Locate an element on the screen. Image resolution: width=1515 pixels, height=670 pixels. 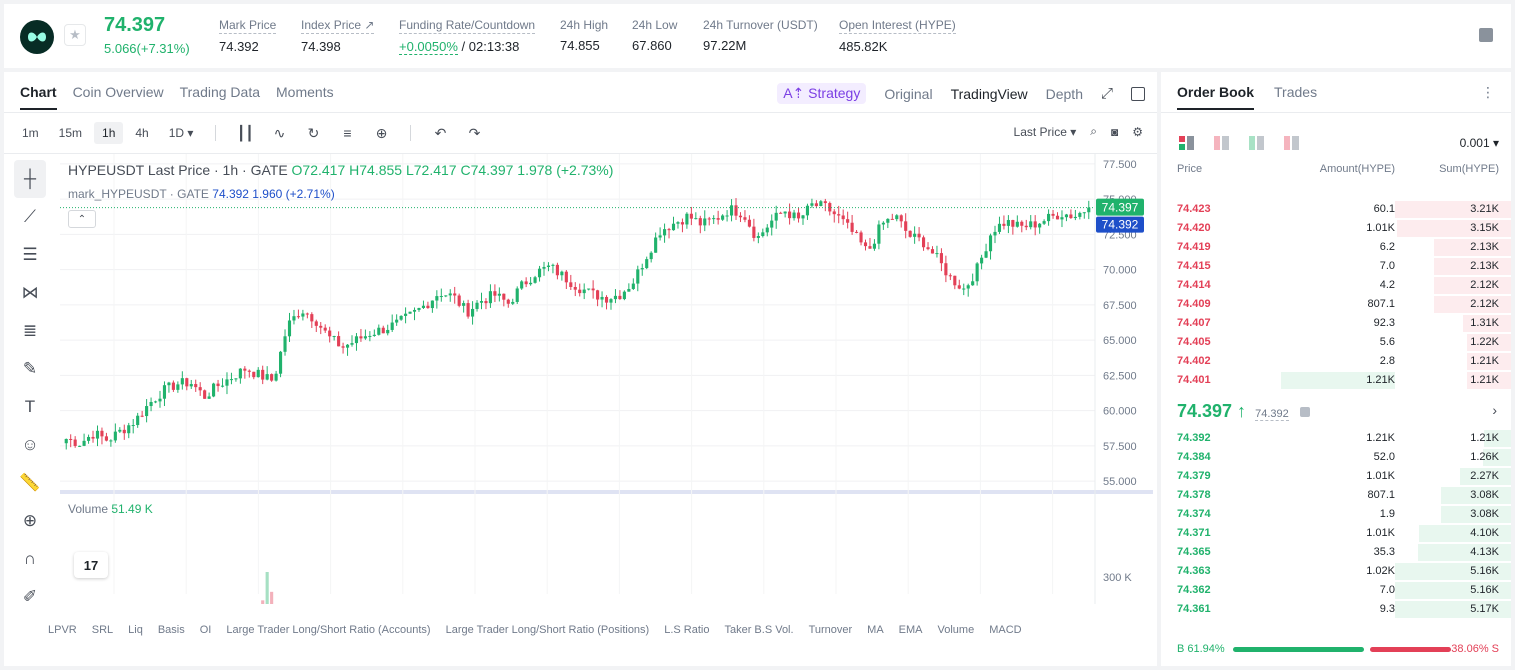
timeframe-15m: 15m is located at coordinates (70, 133).